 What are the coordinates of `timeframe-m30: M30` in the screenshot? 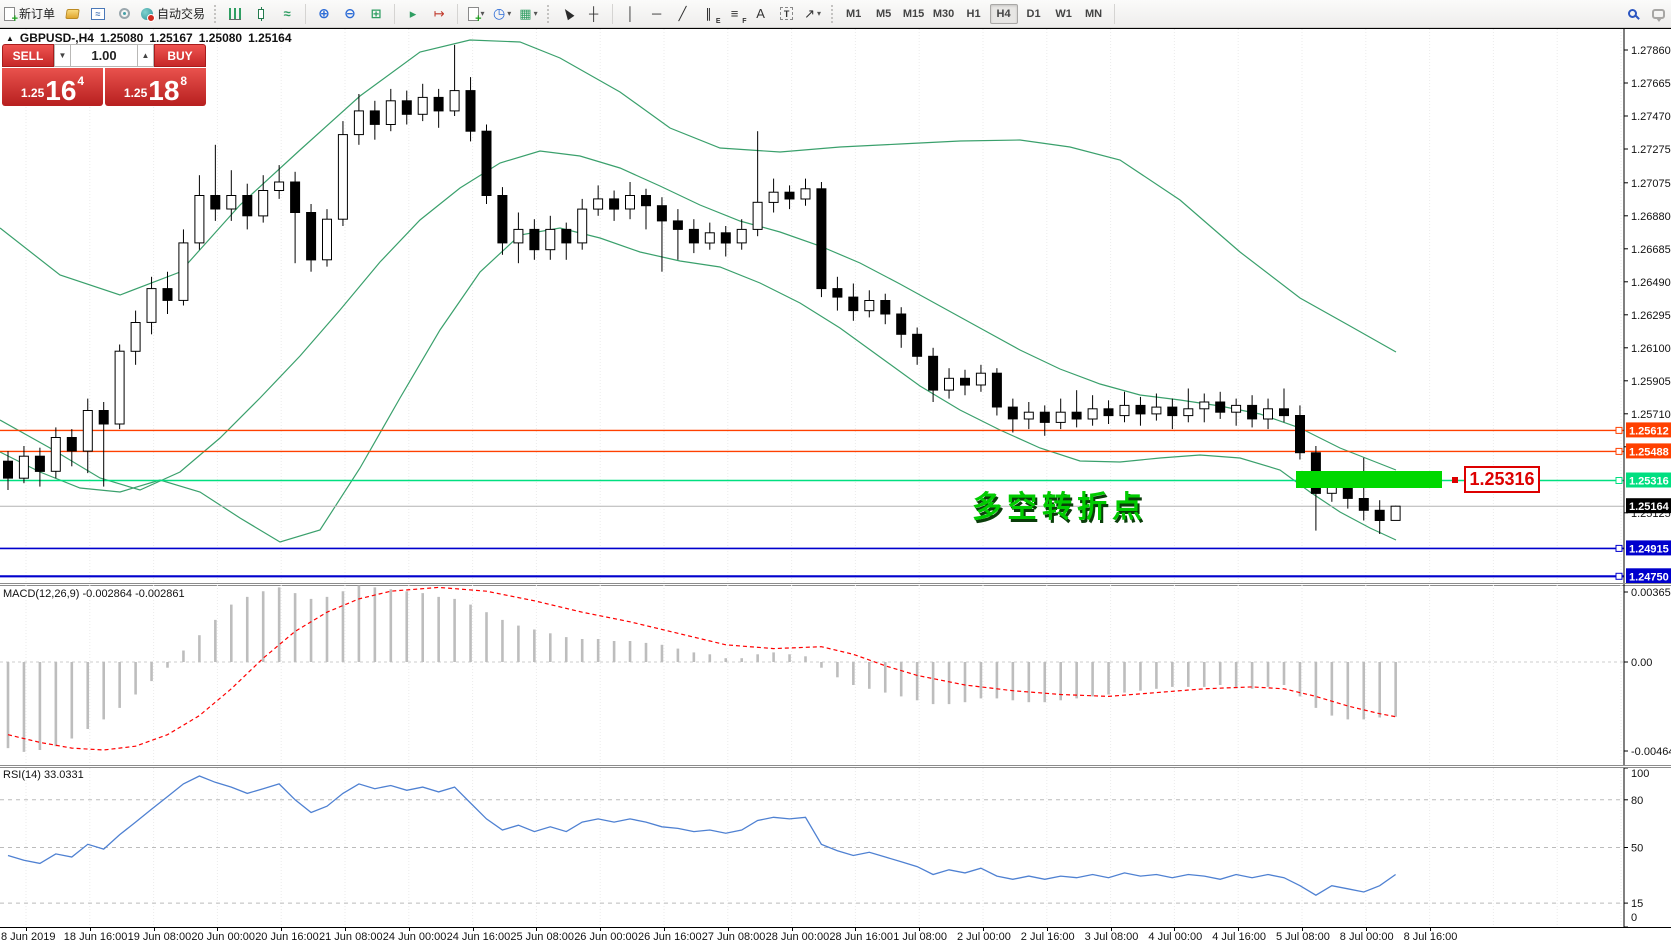 It's located at (943, 13).